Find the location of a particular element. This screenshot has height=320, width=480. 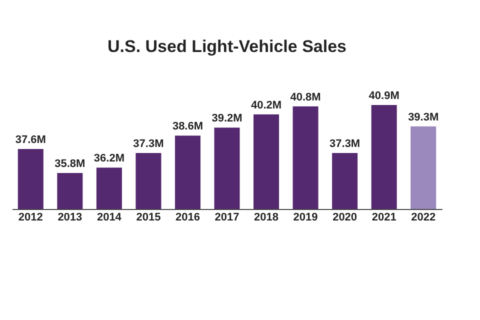

x-tick-label: 2014 is located at coordinates (109, 218).